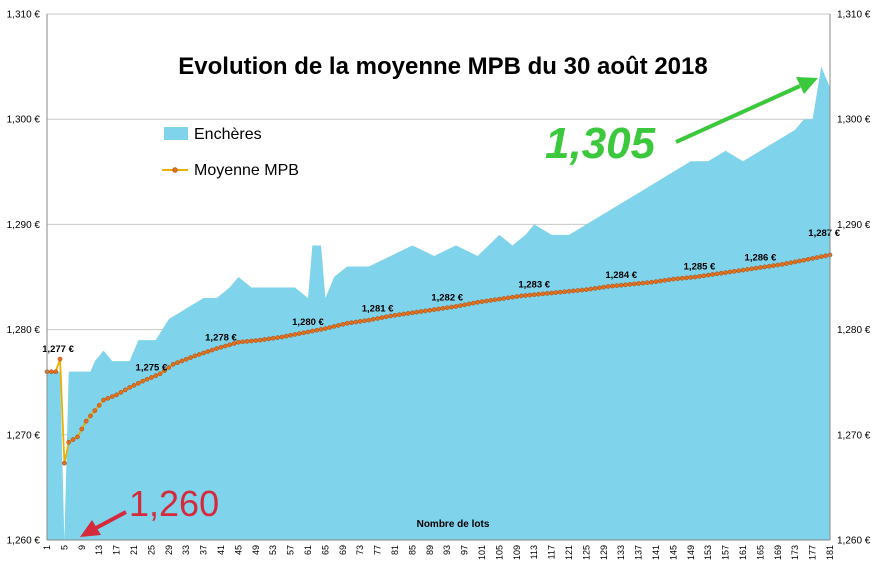  Describe the element at coordinates (854, 225) in the screenshot. I see `y-tick-label-right: 1,290 €` at that location.